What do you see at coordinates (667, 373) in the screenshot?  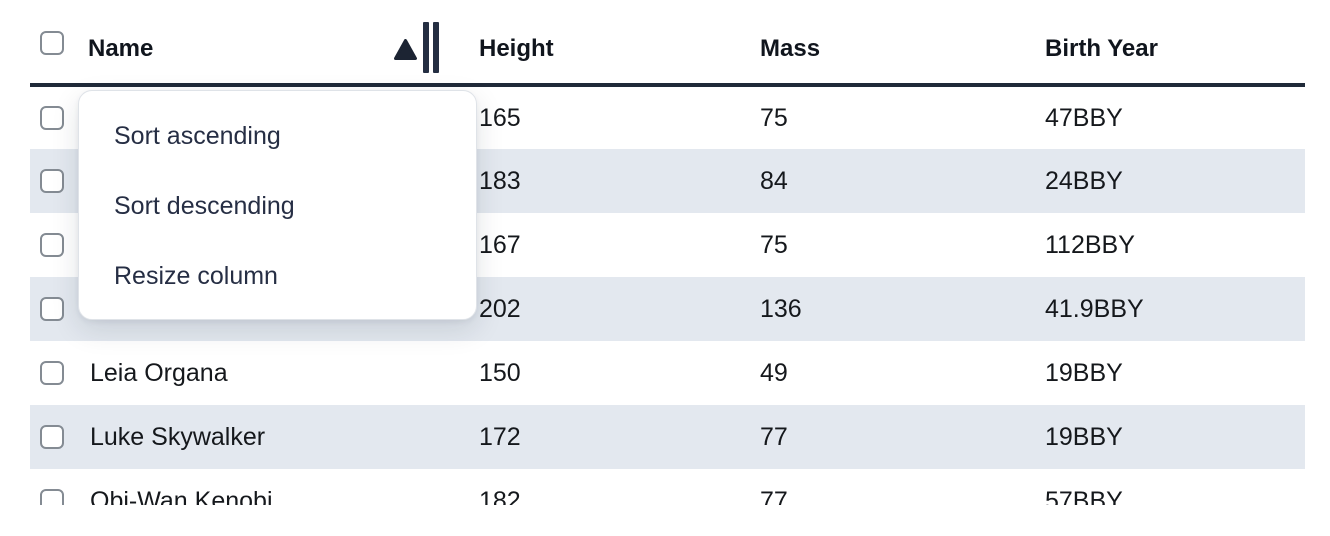 I see `table-row: Leia Organa 150 49 19BBY` at bounding box center [667, 373].